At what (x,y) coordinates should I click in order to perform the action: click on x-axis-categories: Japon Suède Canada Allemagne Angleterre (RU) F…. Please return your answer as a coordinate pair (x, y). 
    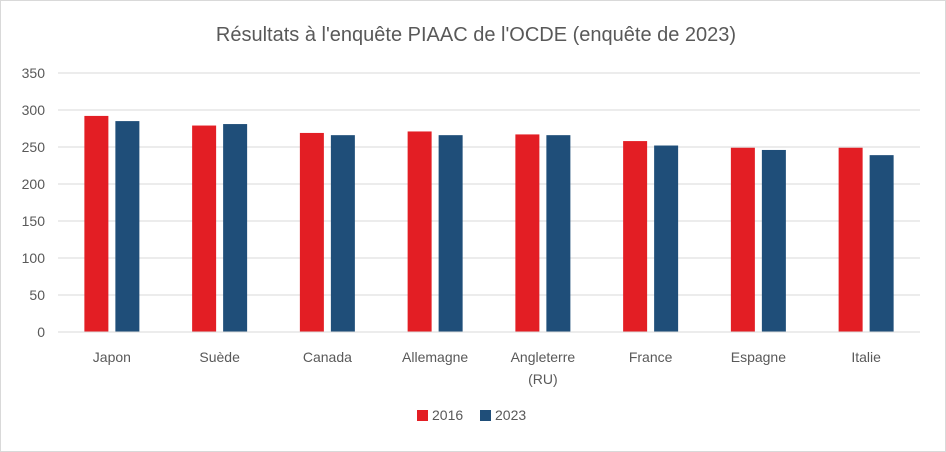
    Looking at the image, I should click on (487, 368).